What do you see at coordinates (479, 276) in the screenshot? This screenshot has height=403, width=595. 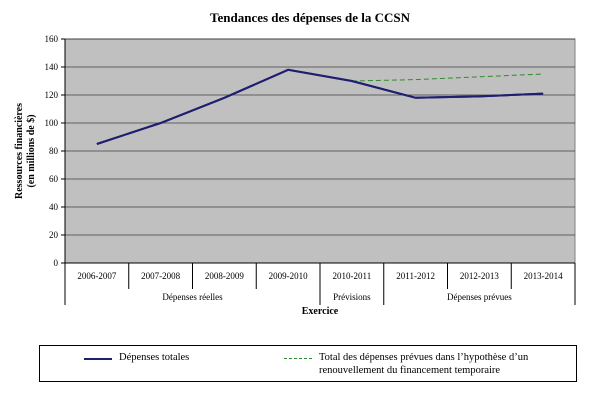 I see `x-tick-label: 2012-2013` at bounding box center [479, 276].